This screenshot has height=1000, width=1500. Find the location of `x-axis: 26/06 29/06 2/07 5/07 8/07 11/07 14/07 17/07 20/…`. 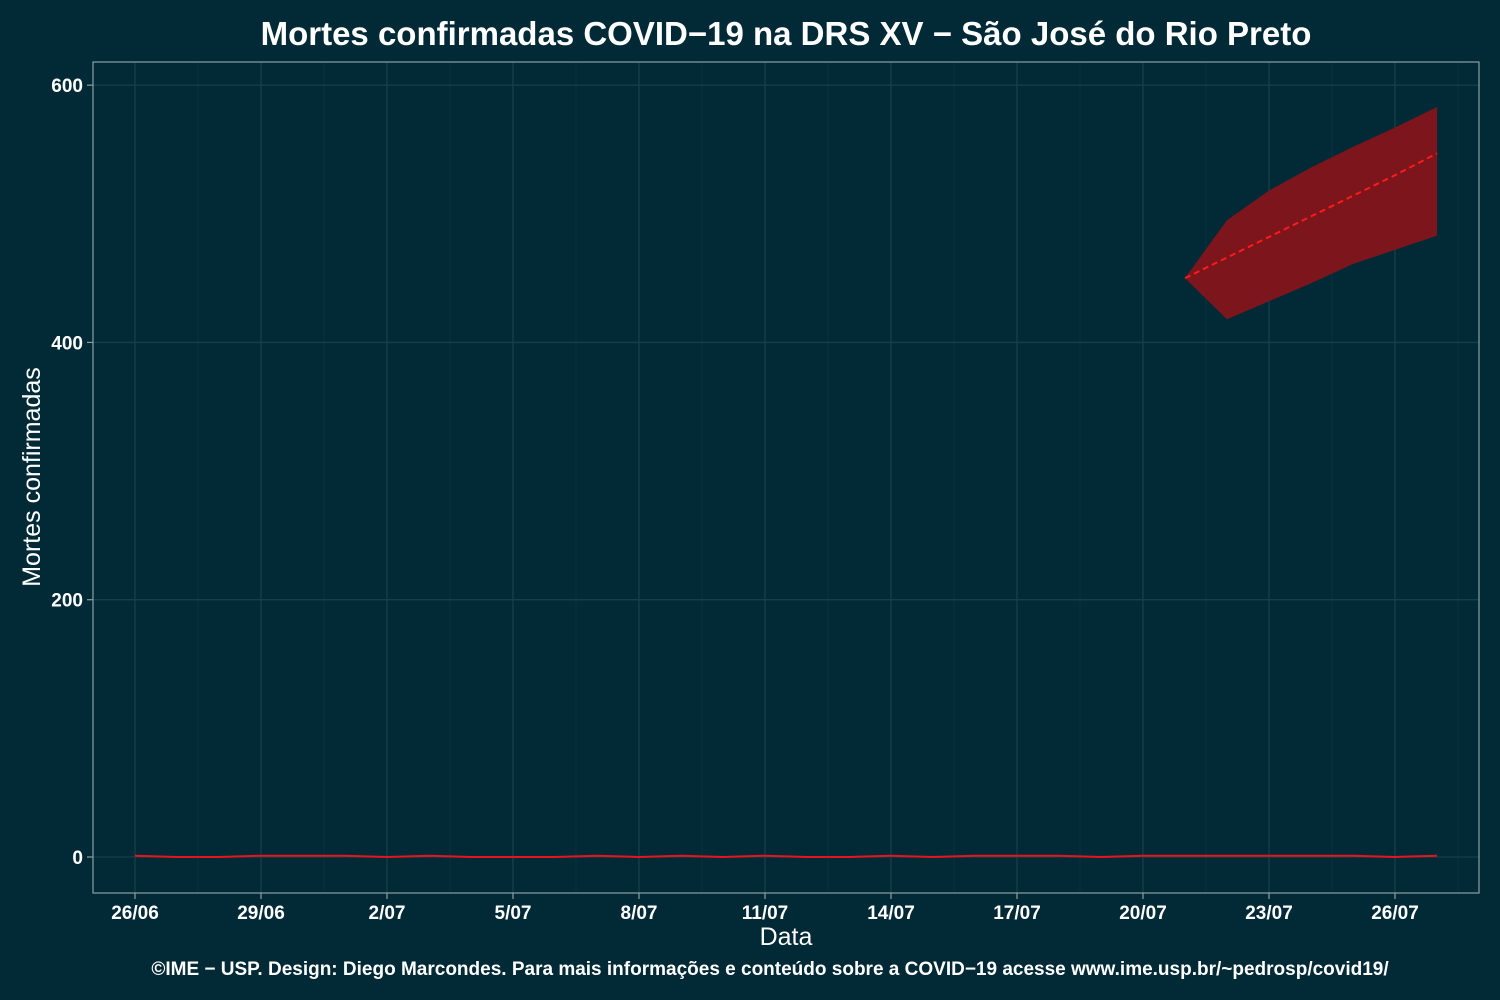

x-axis: 26/06 29/06 2/07 5/07 8/07 11/07 14/07 17/07 20/… is located at coordinates (765, 908).